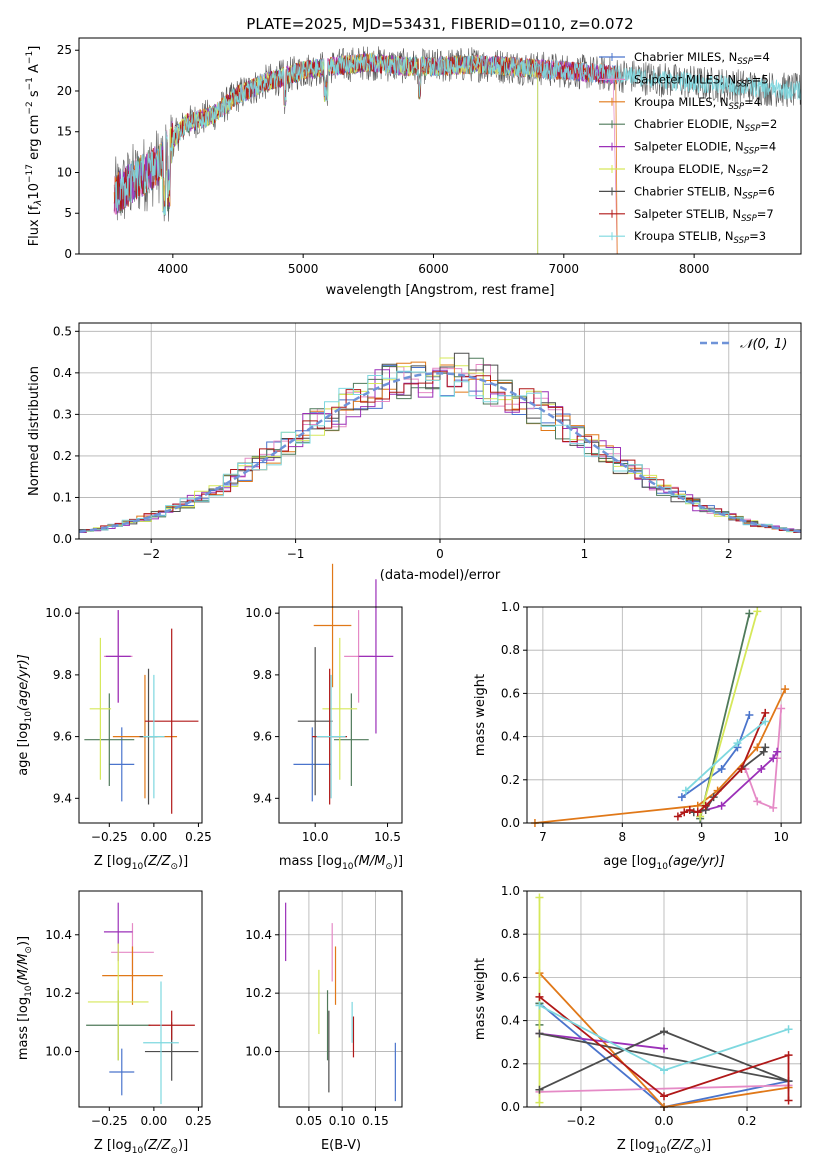 This screenshot has width=819, height=1170. I want to click on spectrum-line-kroupa_stelib, so click(458, 134).